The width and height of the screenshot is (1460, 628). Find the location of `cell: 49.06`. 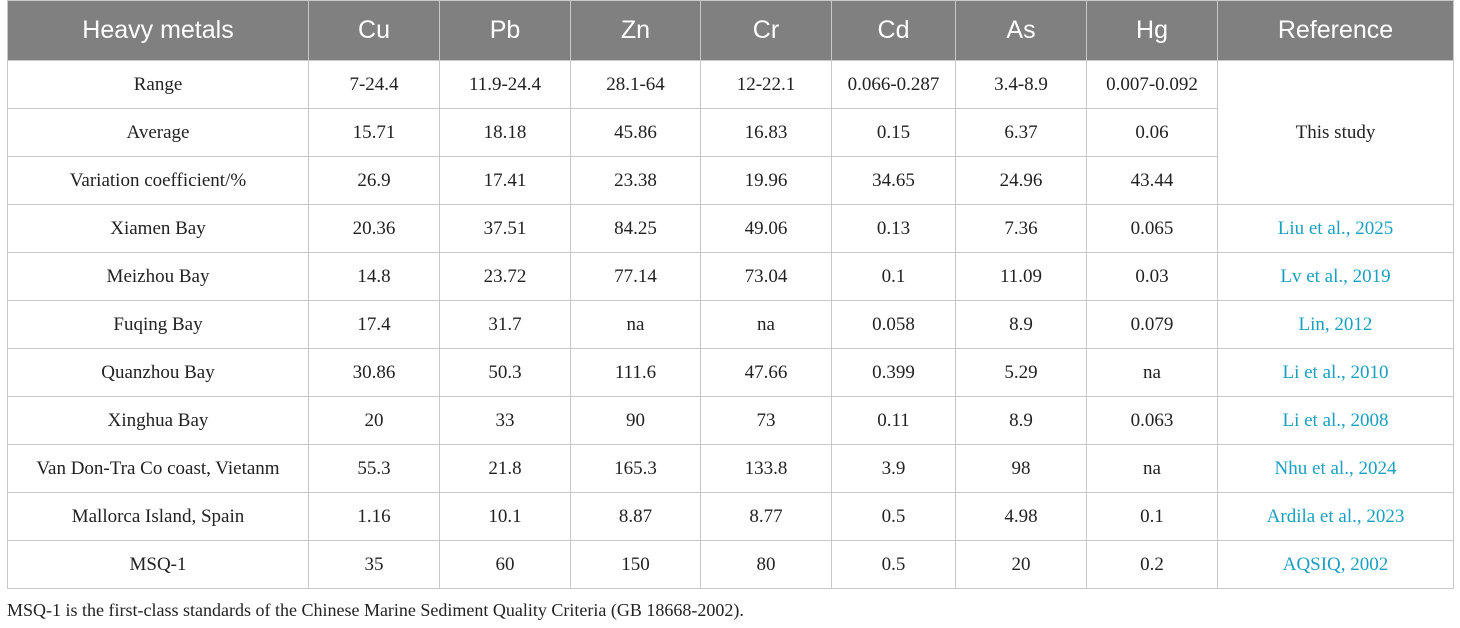

cell: 49.06 is located at coordinates (766, 228).